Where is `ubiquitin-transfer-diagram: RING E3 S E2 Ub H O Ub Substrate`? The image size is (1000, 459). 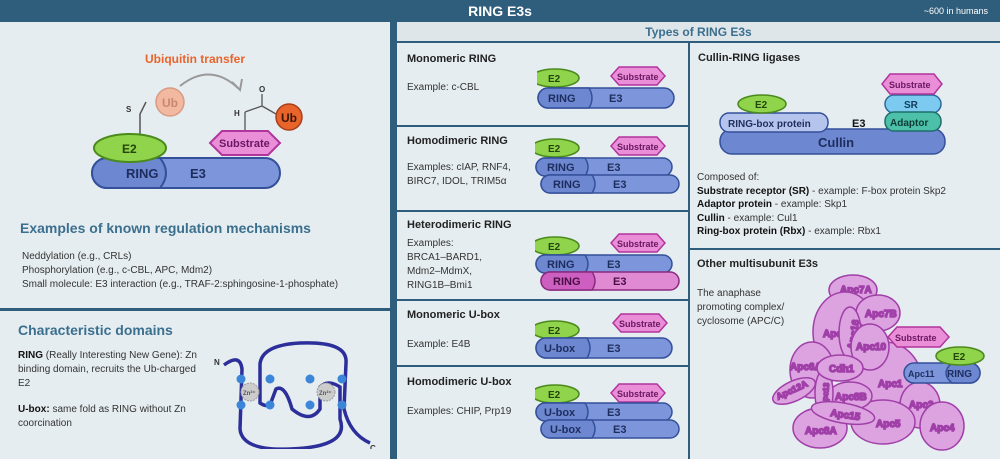
ubiquitin-transfer-diagram: RING E3 S E2 Ub H O Ub Substrate is located at coordinates (197, 131).